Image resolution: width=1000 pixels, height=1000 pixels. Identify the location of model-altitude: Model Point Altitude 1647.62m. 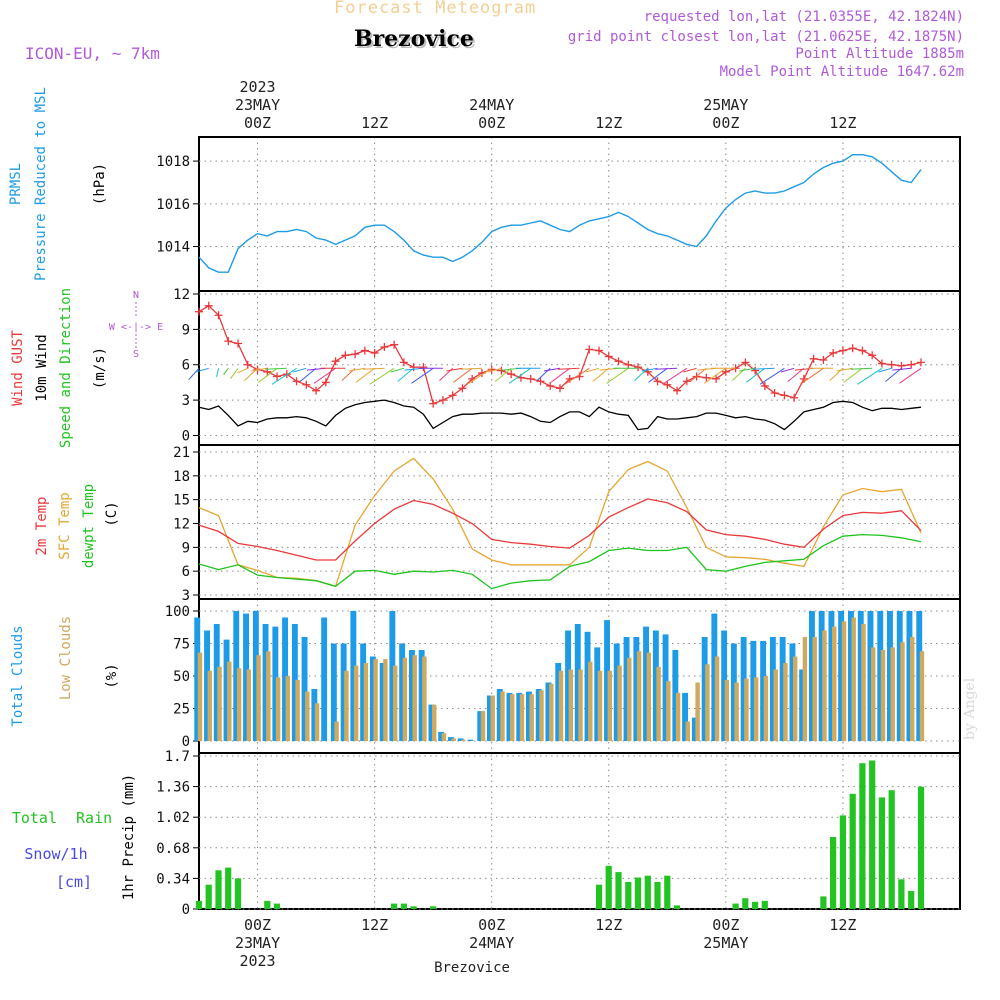
(841, 72).